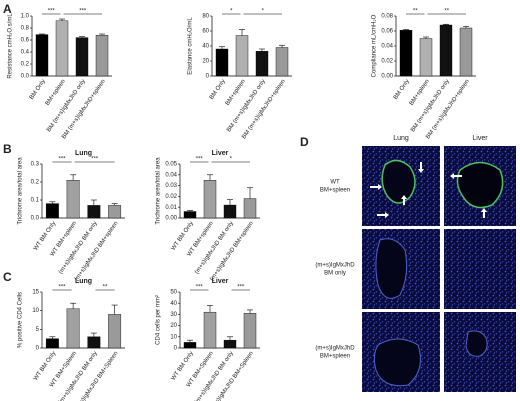 The image size is (520, 401). I want to click on chart-title: Lung, so click(83, 153).